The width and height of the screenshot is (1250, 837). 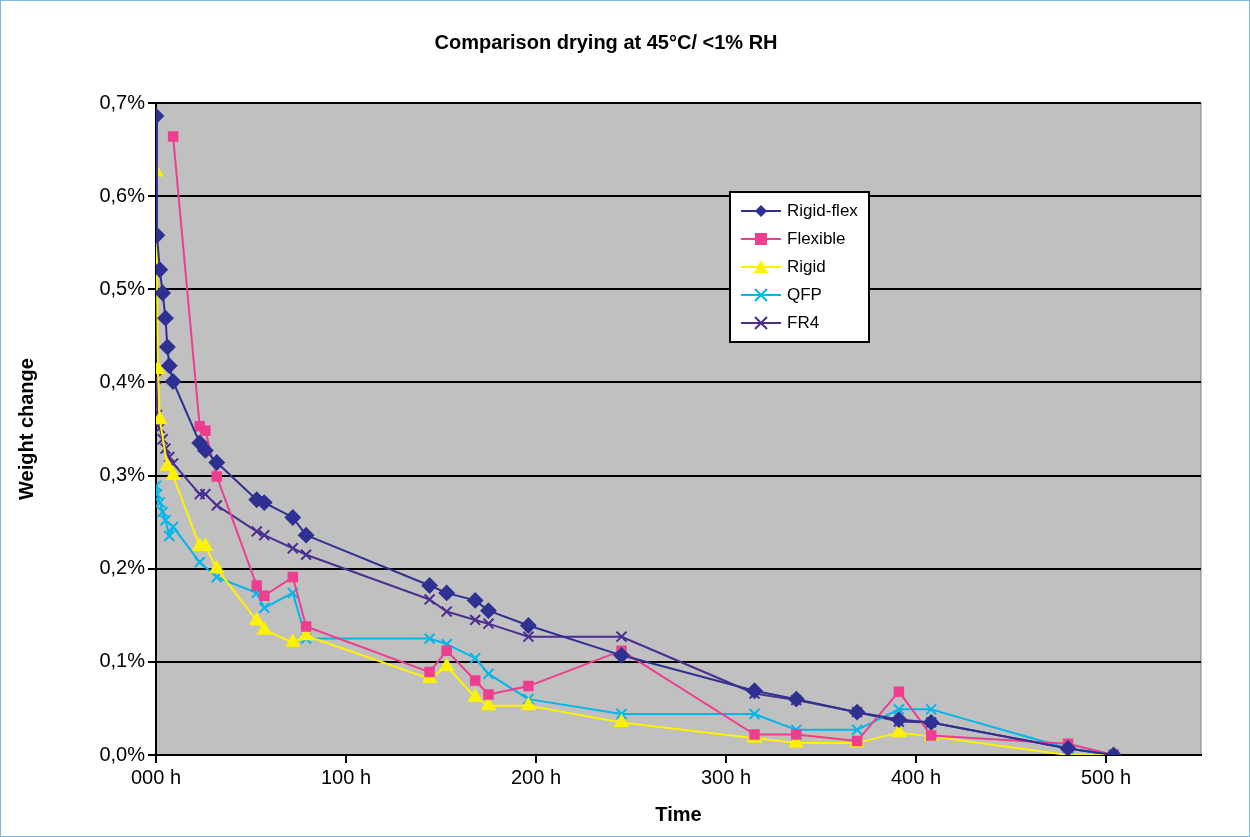 What do you see at coordinates (122, 380) in the screenshot?
I see `y-tick-label: 0,4%` at bounding box center [122, 380].